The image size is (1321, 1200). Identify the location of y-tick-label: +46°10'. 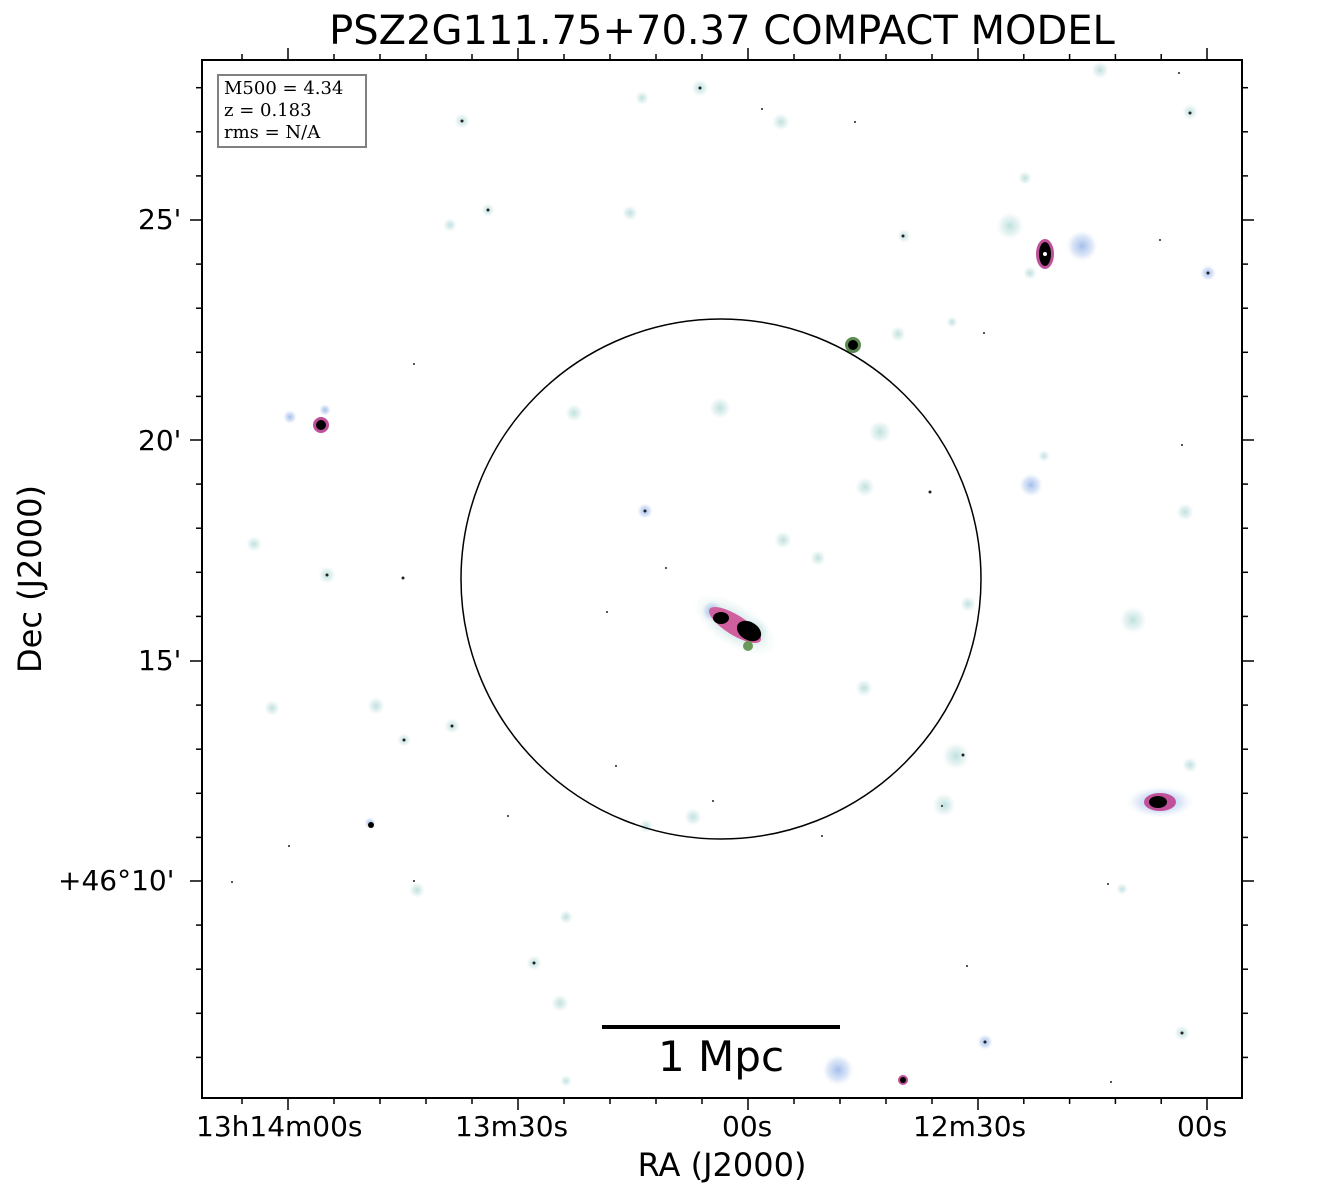
(116, 880).